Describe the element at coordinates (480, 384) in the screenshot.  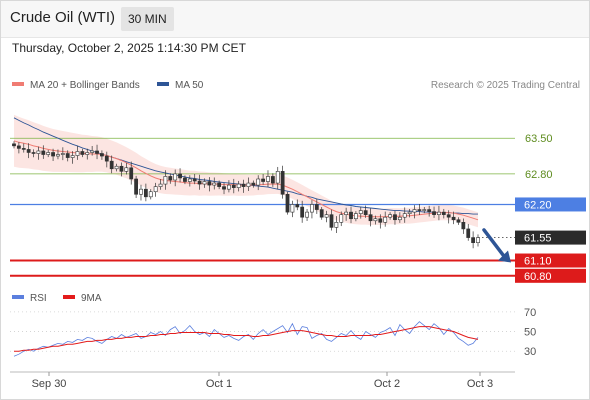
I see `x-tick-label-3: Oct 3` at that location.